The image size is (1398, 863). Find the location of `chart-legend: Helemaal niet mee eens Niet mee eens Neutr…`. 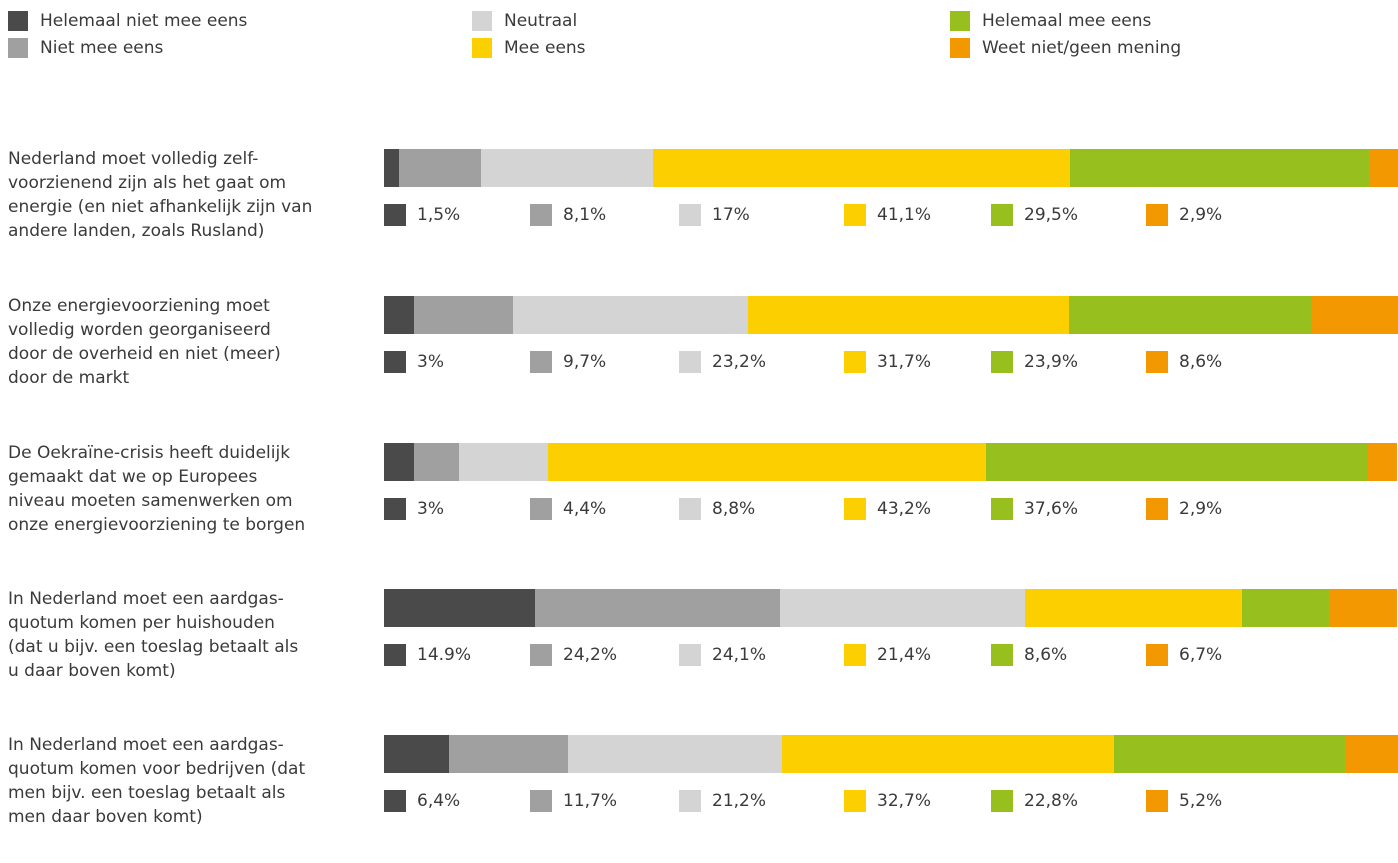

chart-legend: Helemaal niet mee eens Niet mee eens Neutr… is located at coordinates (699, 40).